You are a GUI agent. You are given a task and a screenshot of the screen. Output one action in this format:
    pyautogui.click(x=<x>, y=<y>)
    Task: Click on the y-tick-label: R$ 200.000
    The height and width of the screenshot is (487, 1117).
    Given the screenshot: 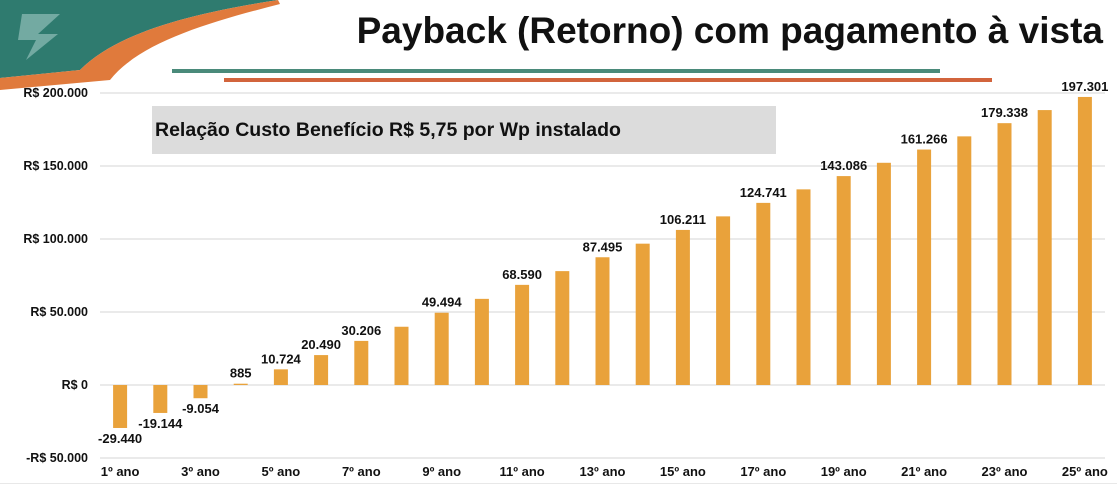 What is the action you would take?
    pyautogui.click(x=55, y=93)
    